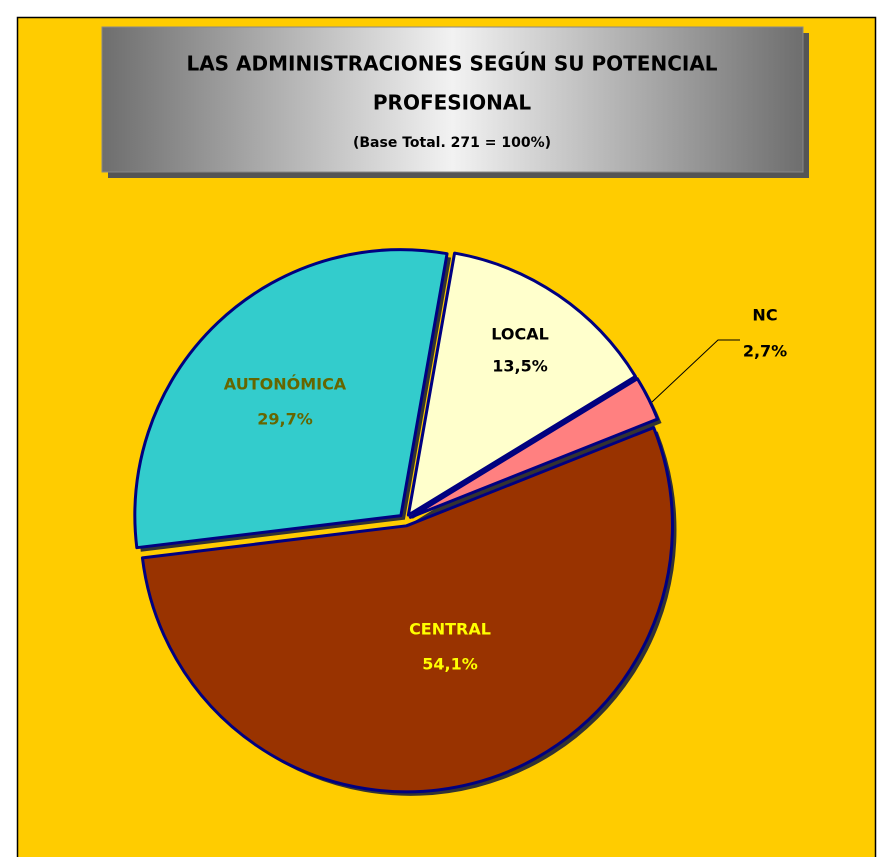 Image resolution: width=890 pixels, height=857 pixels. Describe the element at coordinates (450, 629) in the screenshot. I see `slice-label: CENTRAL` at that location.